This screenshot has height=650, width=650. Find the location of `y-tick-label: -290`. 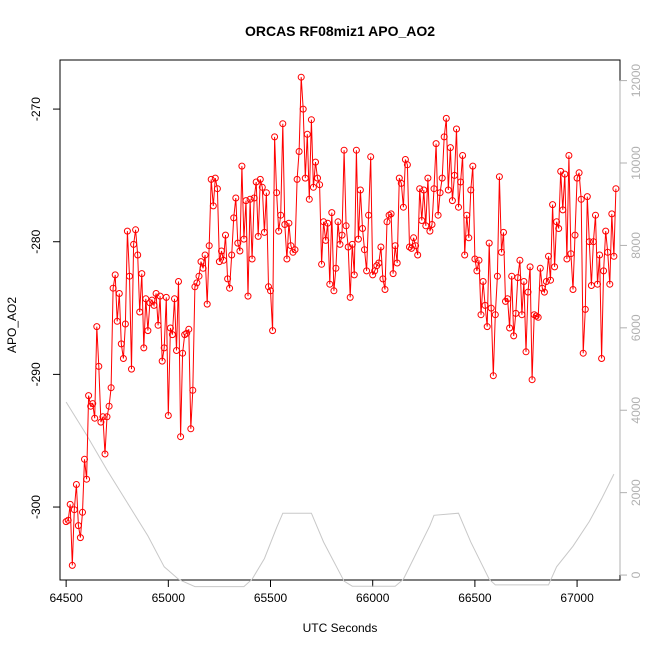

y-tick-label: -290 is located at coordinates (36, 374).